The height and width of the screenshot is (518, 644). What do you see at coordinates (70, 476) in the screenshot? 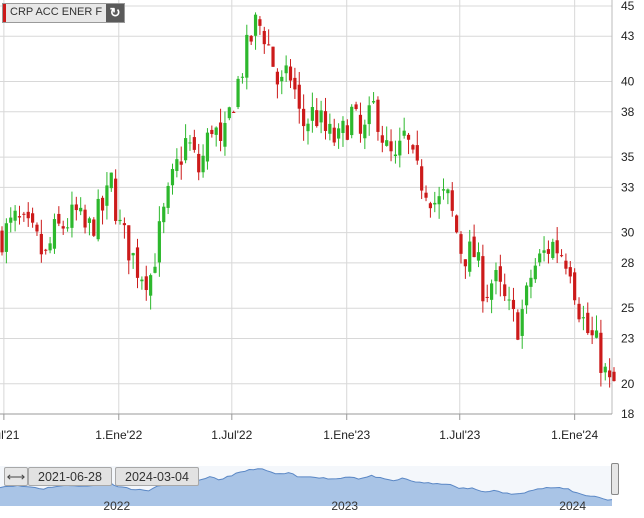
I see `range-from-input: 2021-06-28` at bounding box center [70, 476].